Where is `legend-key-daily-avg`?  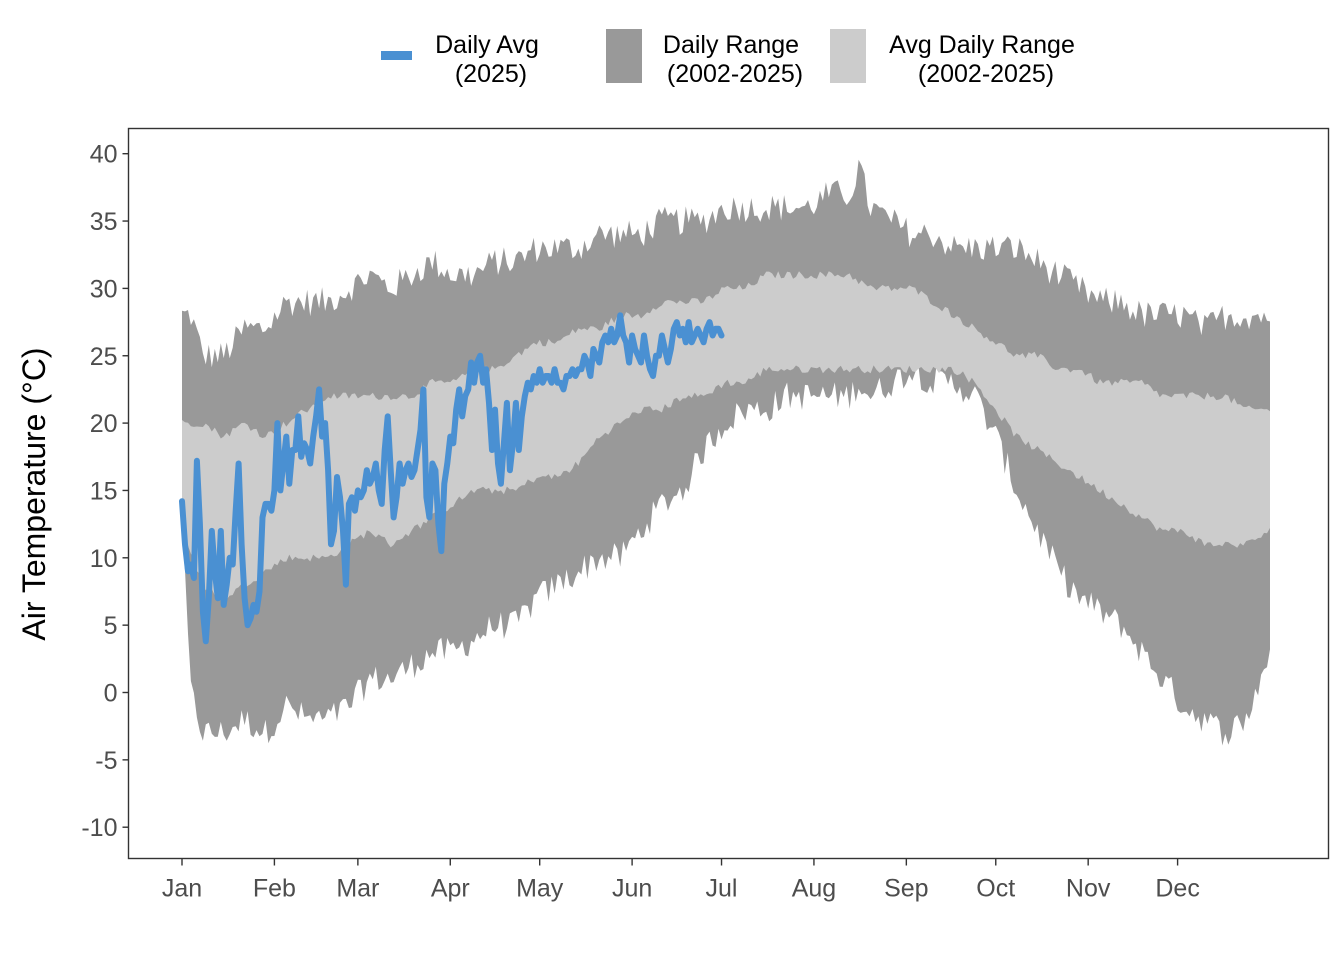 legend-key-daily-avg is located at coordinates (396, 55).